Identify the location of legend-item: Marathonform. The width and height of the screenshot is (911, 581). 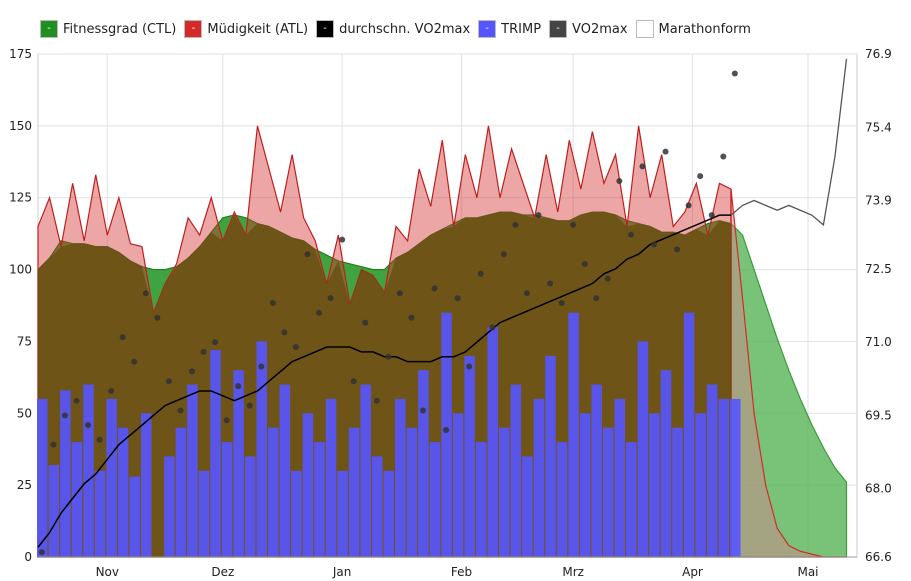
(693, 29).